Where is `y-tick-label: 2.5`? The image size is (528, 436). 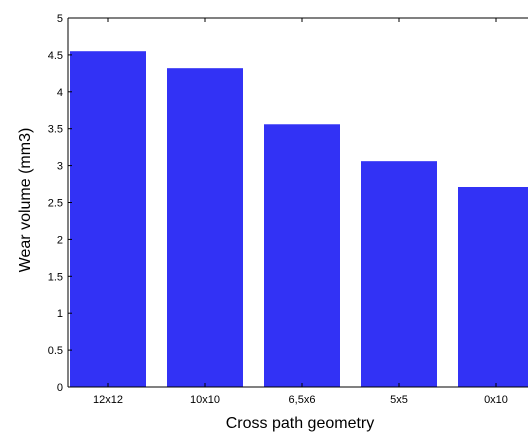
y-tick-label: 2.5 is located at coordinates (55, 204).